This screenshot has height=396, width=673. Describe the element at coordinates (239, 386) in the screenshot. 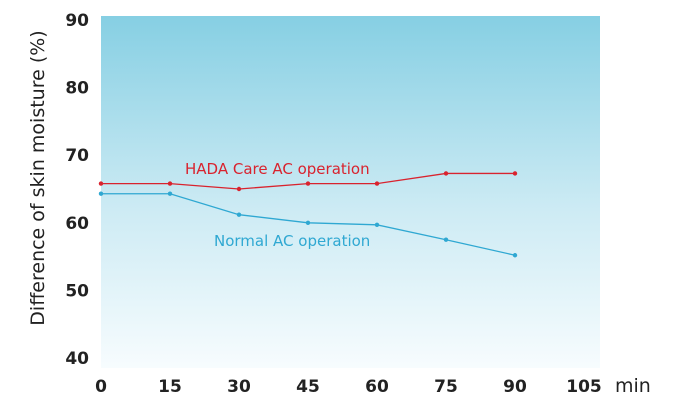

I see `x-tick-label-30: 30` at that location.